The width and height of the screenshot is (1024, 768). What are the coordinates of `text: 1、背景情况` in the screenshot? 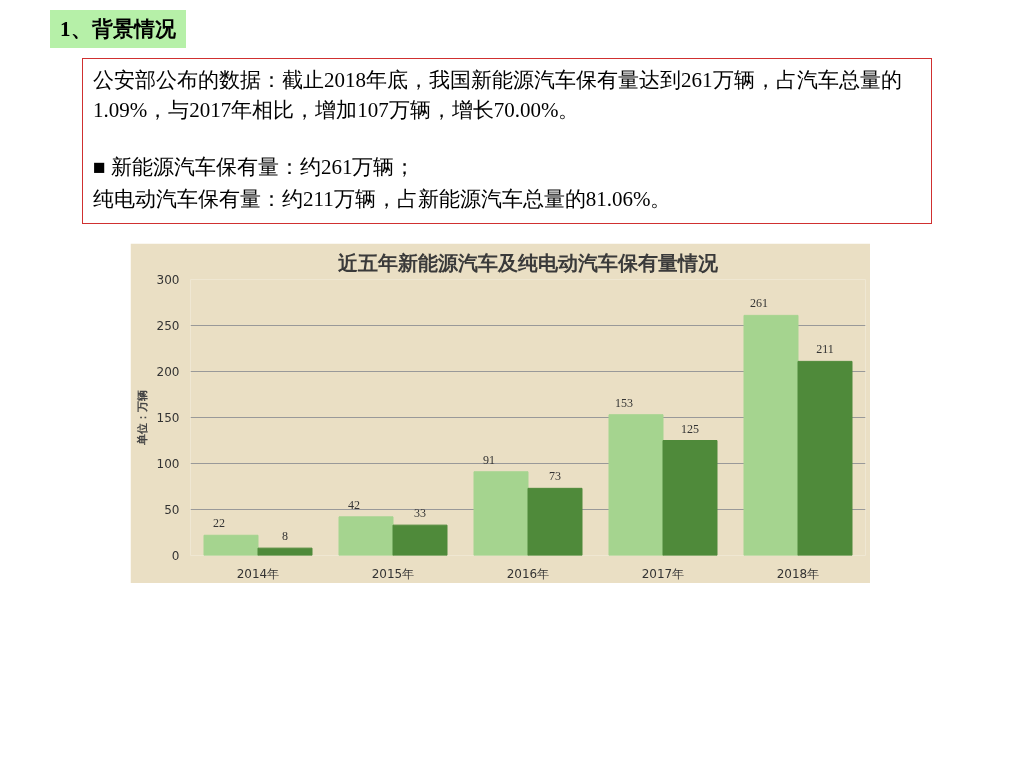 It's located at (118, 29).